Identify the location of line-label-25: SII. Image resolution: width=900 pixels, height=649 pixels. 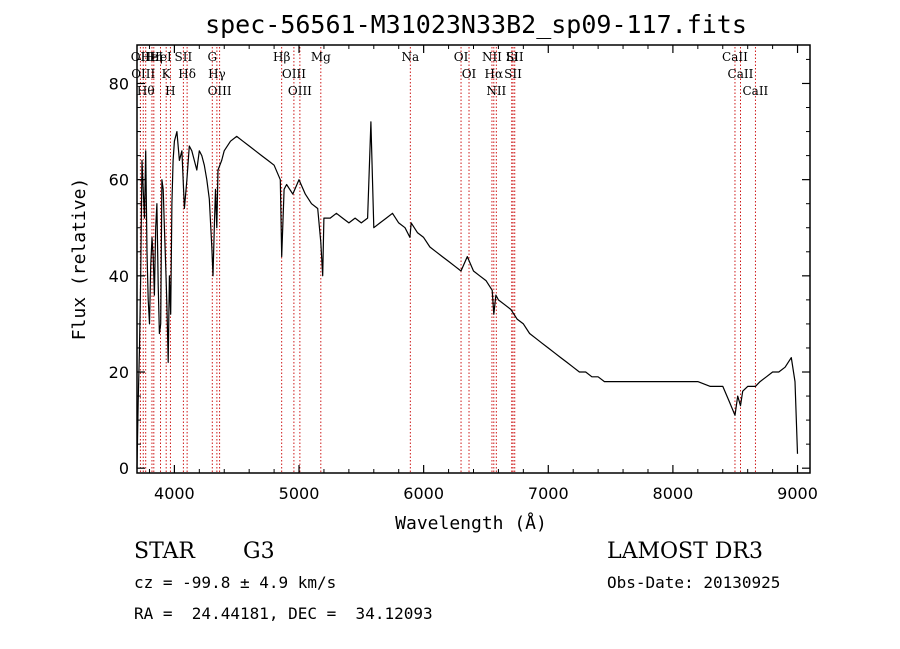
(515, 57).